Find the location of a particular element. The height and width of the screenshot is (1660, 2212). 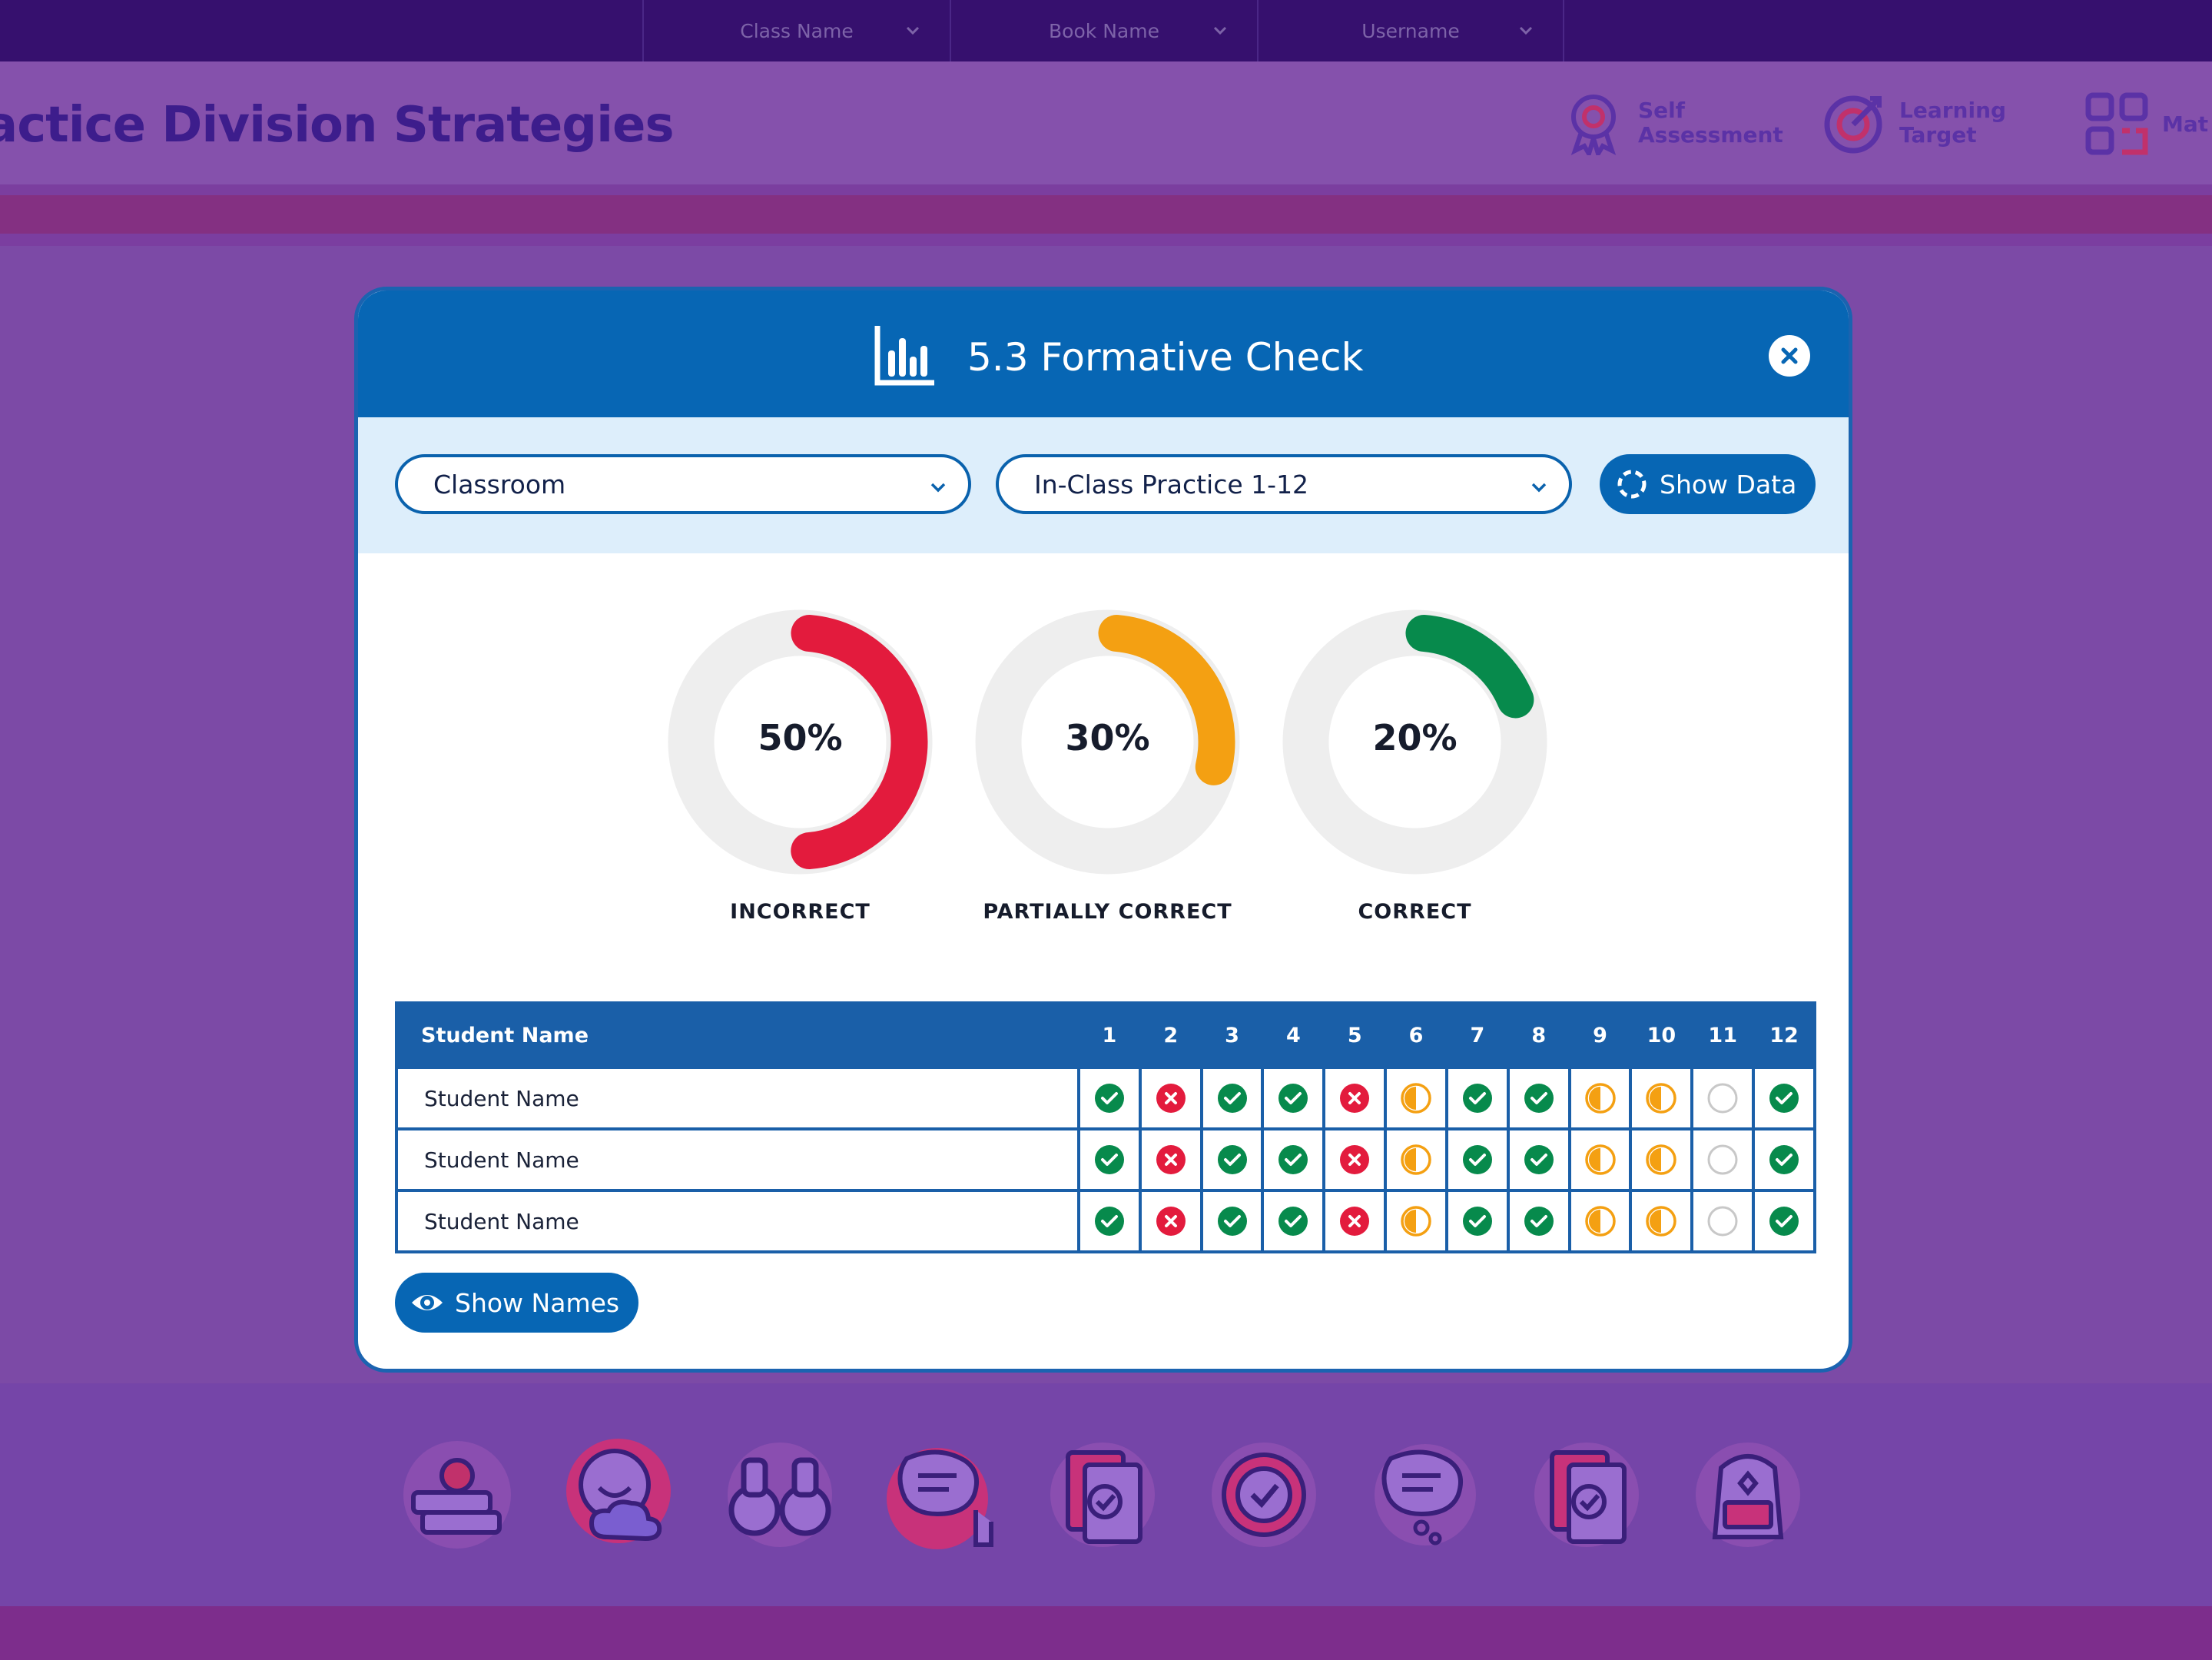

student-name-cell: Student Name is located at coordinates (737, 1221).